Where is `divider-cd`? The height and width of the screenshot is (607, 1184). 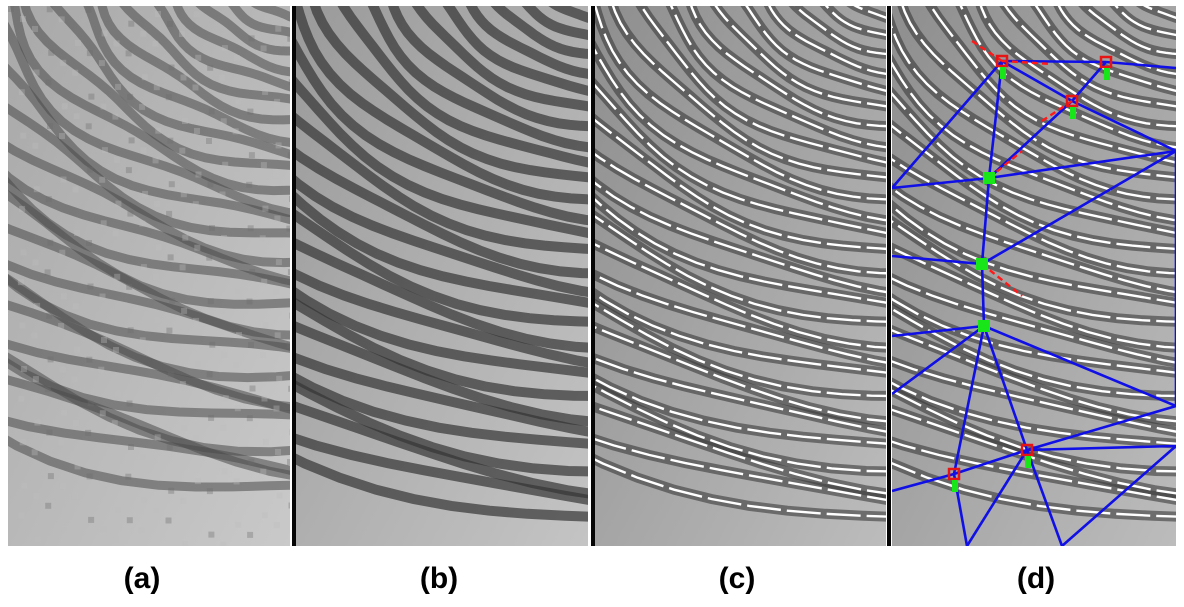 divider-cd is located at coordinates (889, 276).